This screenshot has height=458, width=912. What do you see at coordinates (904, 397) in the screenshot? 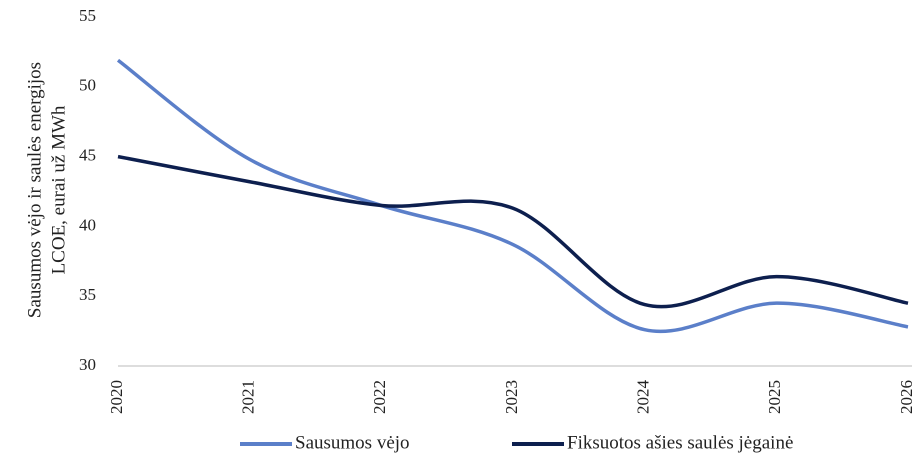
I see `x-tick-label: 2026` at bounding box center [904, 397].